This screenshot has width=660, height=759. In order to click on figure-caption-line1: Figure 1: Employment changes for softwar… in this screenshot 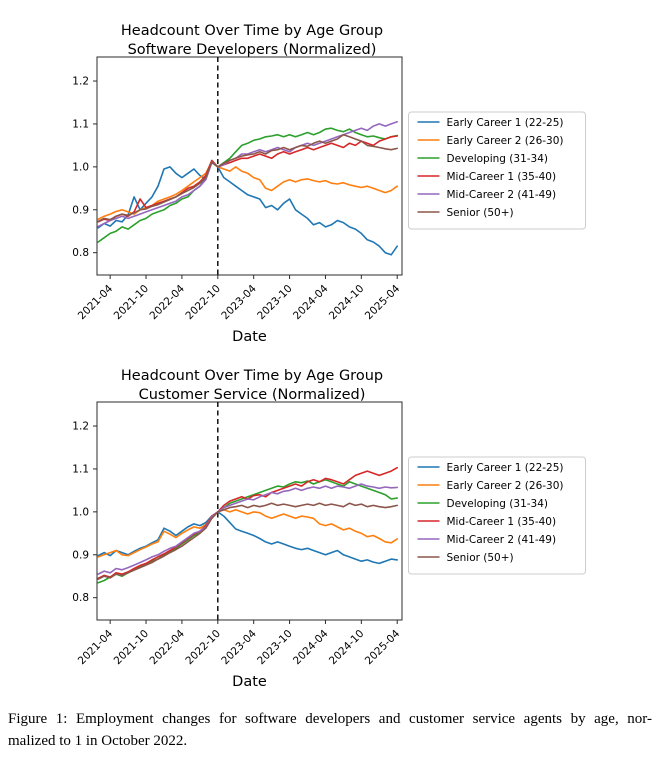, I will do `click(330, 719)`.